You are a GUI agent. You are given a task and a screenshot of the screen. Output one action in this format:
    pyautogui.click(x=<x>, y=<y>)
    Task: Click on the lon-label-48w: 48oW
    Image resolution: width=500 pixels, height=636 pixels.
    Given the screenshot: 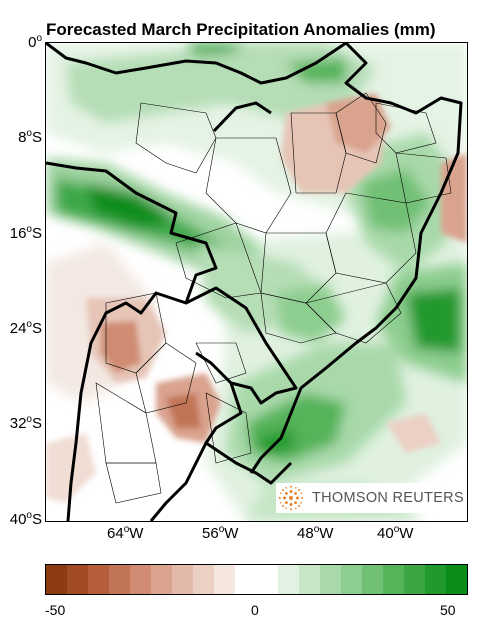 What is the action you would take?
    pyautogui.click(x=315, y=533)
    